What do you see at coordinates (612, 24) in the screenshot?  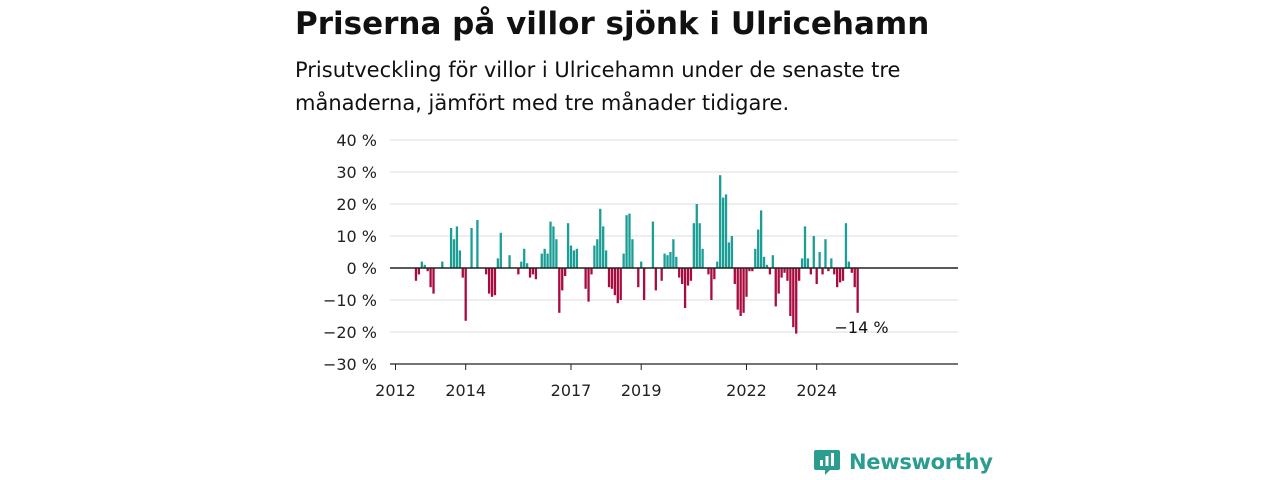 I see `chart-title: Priserna på villor sjönk i Ulricehamn` at bounding box center [612, 24].